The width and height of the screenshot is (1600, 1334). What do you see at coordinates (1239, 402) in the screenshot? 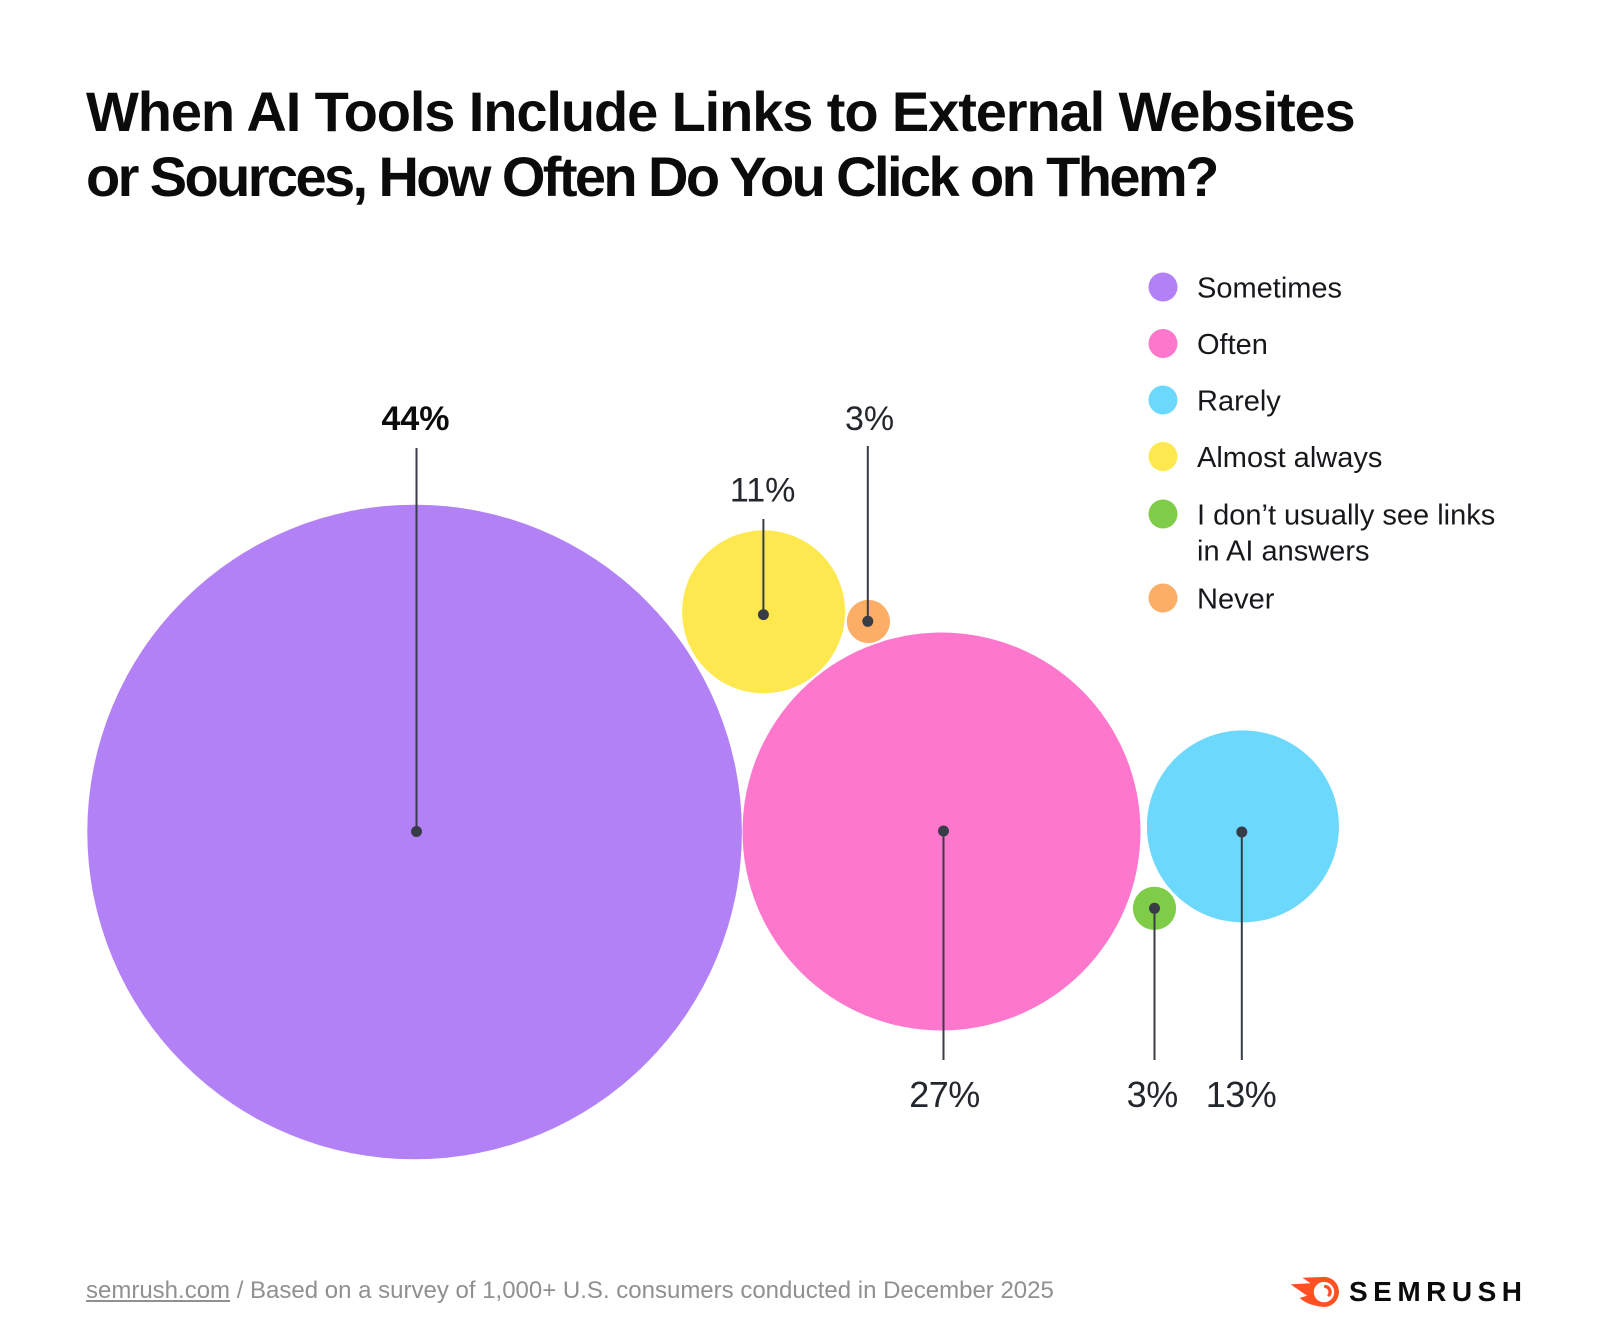
I see `svg-text: Rarely` at bounding box center [1239, 402].